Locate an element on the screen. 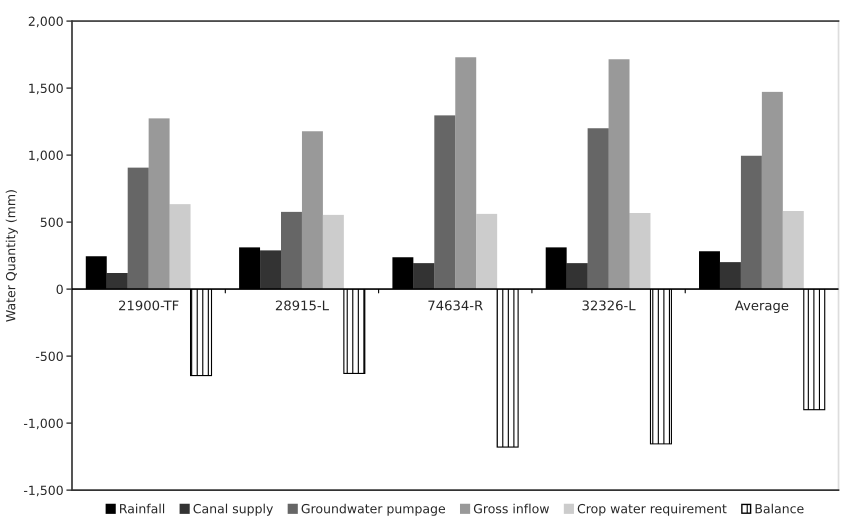 This screenshot has height=527, width=847. x-tick-label: Average is located at coordinates (761, 306).